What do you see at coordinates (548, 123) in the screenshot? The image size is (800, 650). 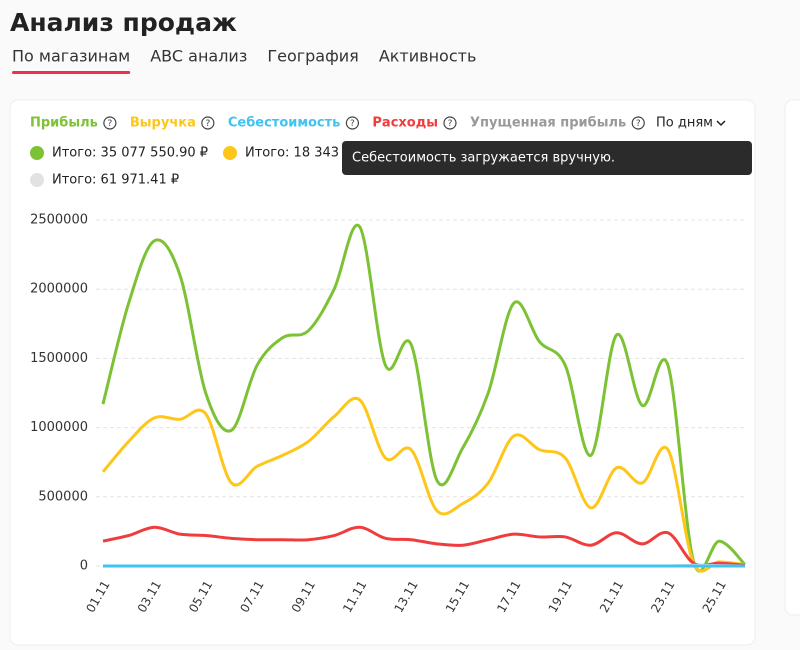 I see `legend-name: Упущенная прибыль` at bounding box center [548, 123].